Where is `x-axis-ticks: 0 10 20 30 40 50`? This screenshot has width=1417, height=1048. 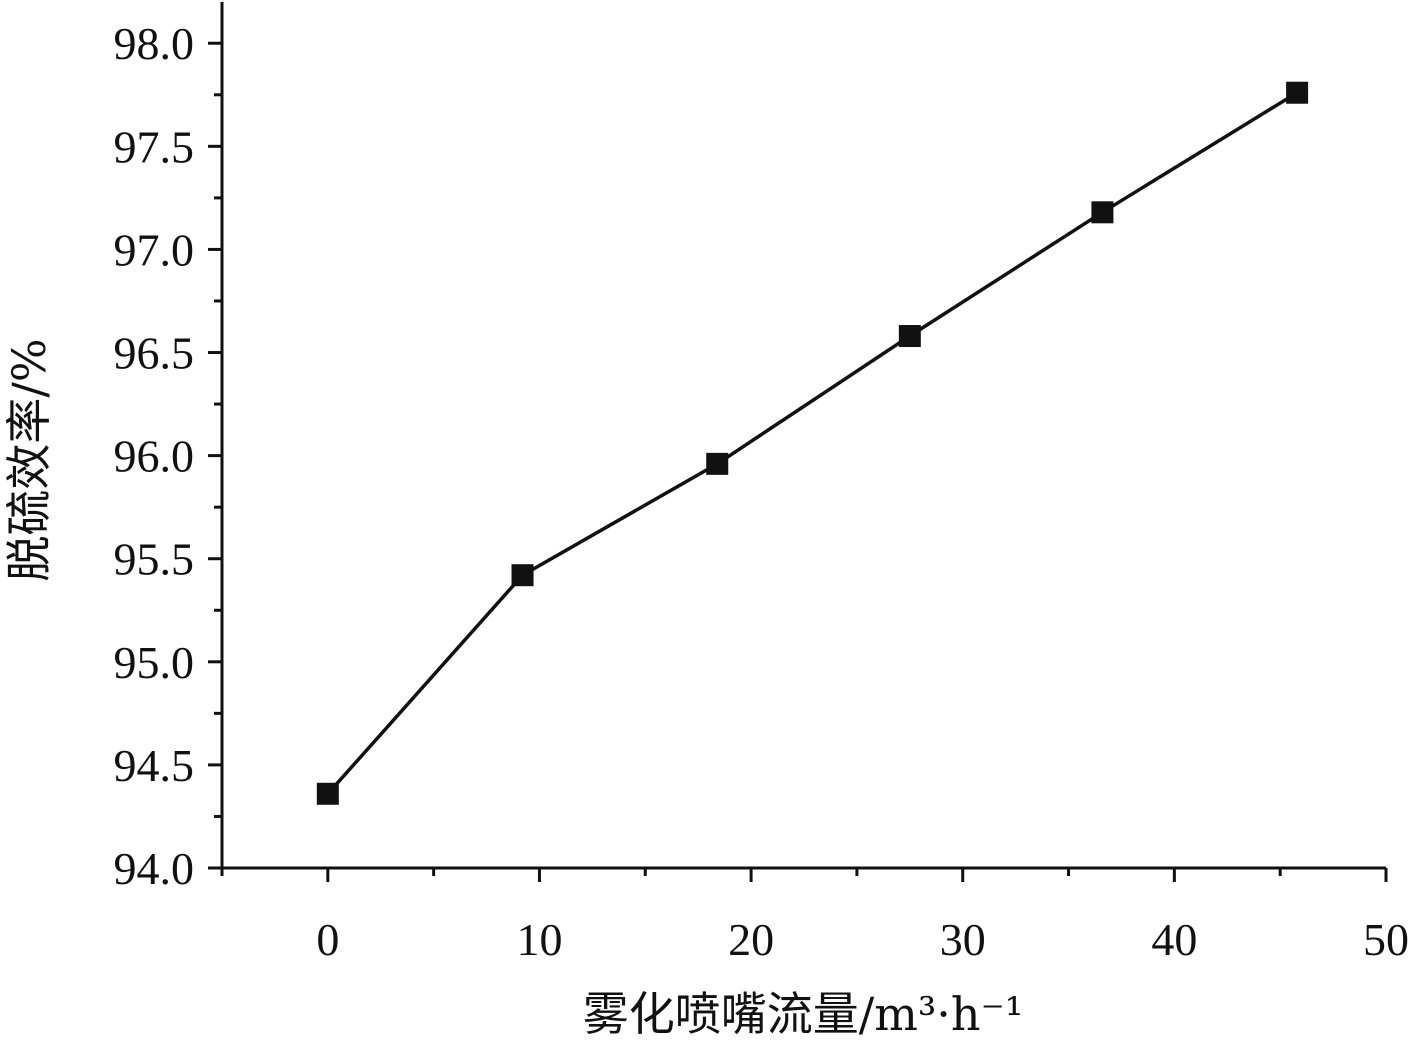 x-axis-ticks: 0 10 20 30 40 50 is located at coordinates (814, 916).